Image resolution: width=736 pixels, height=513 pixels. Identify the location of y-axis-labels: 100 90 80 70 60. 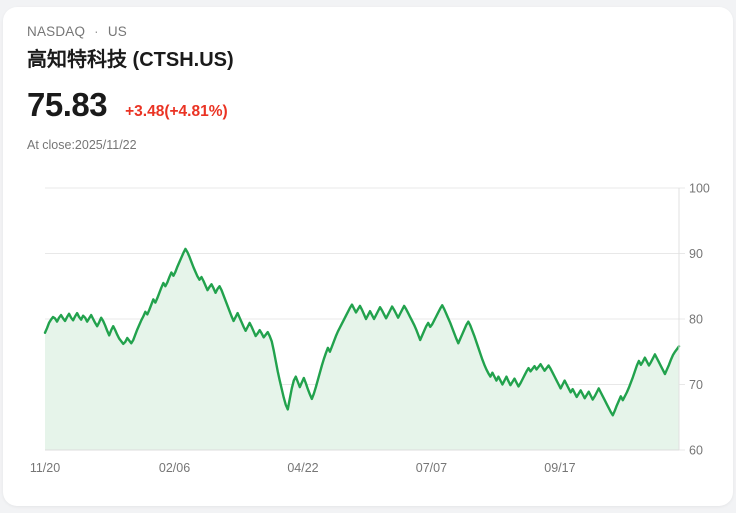
(699, 320).